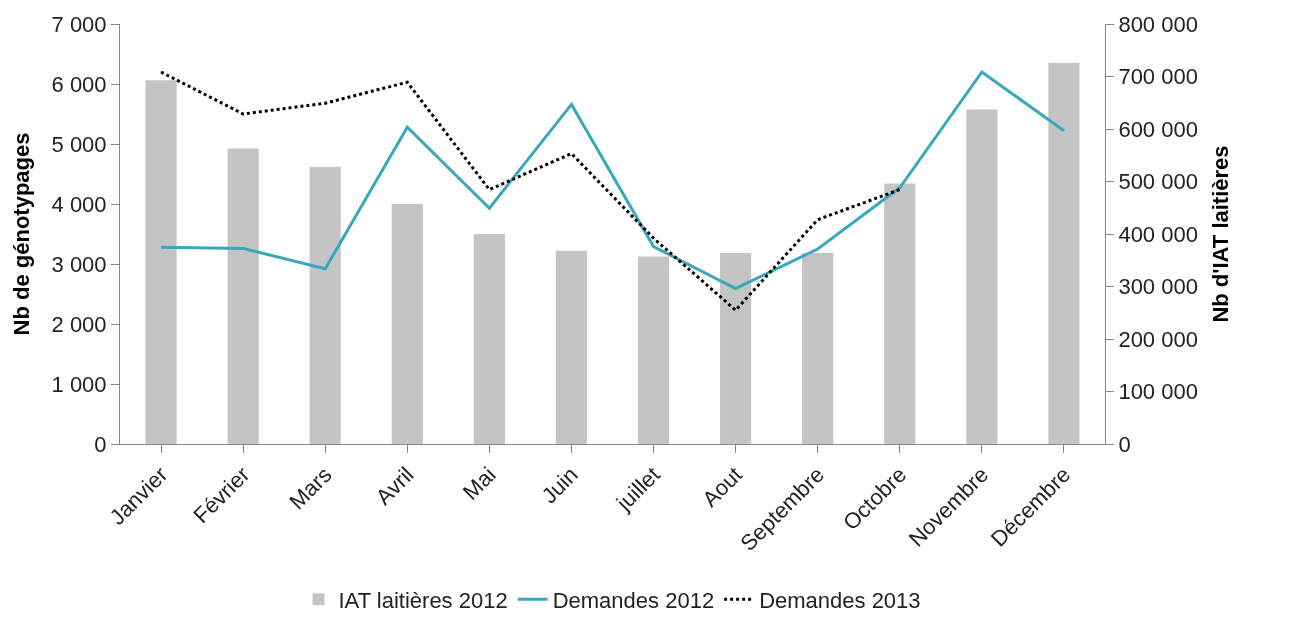 The image size is (1295, 632). I want to click on y-tick-label: 1 000, so click(79, 384).